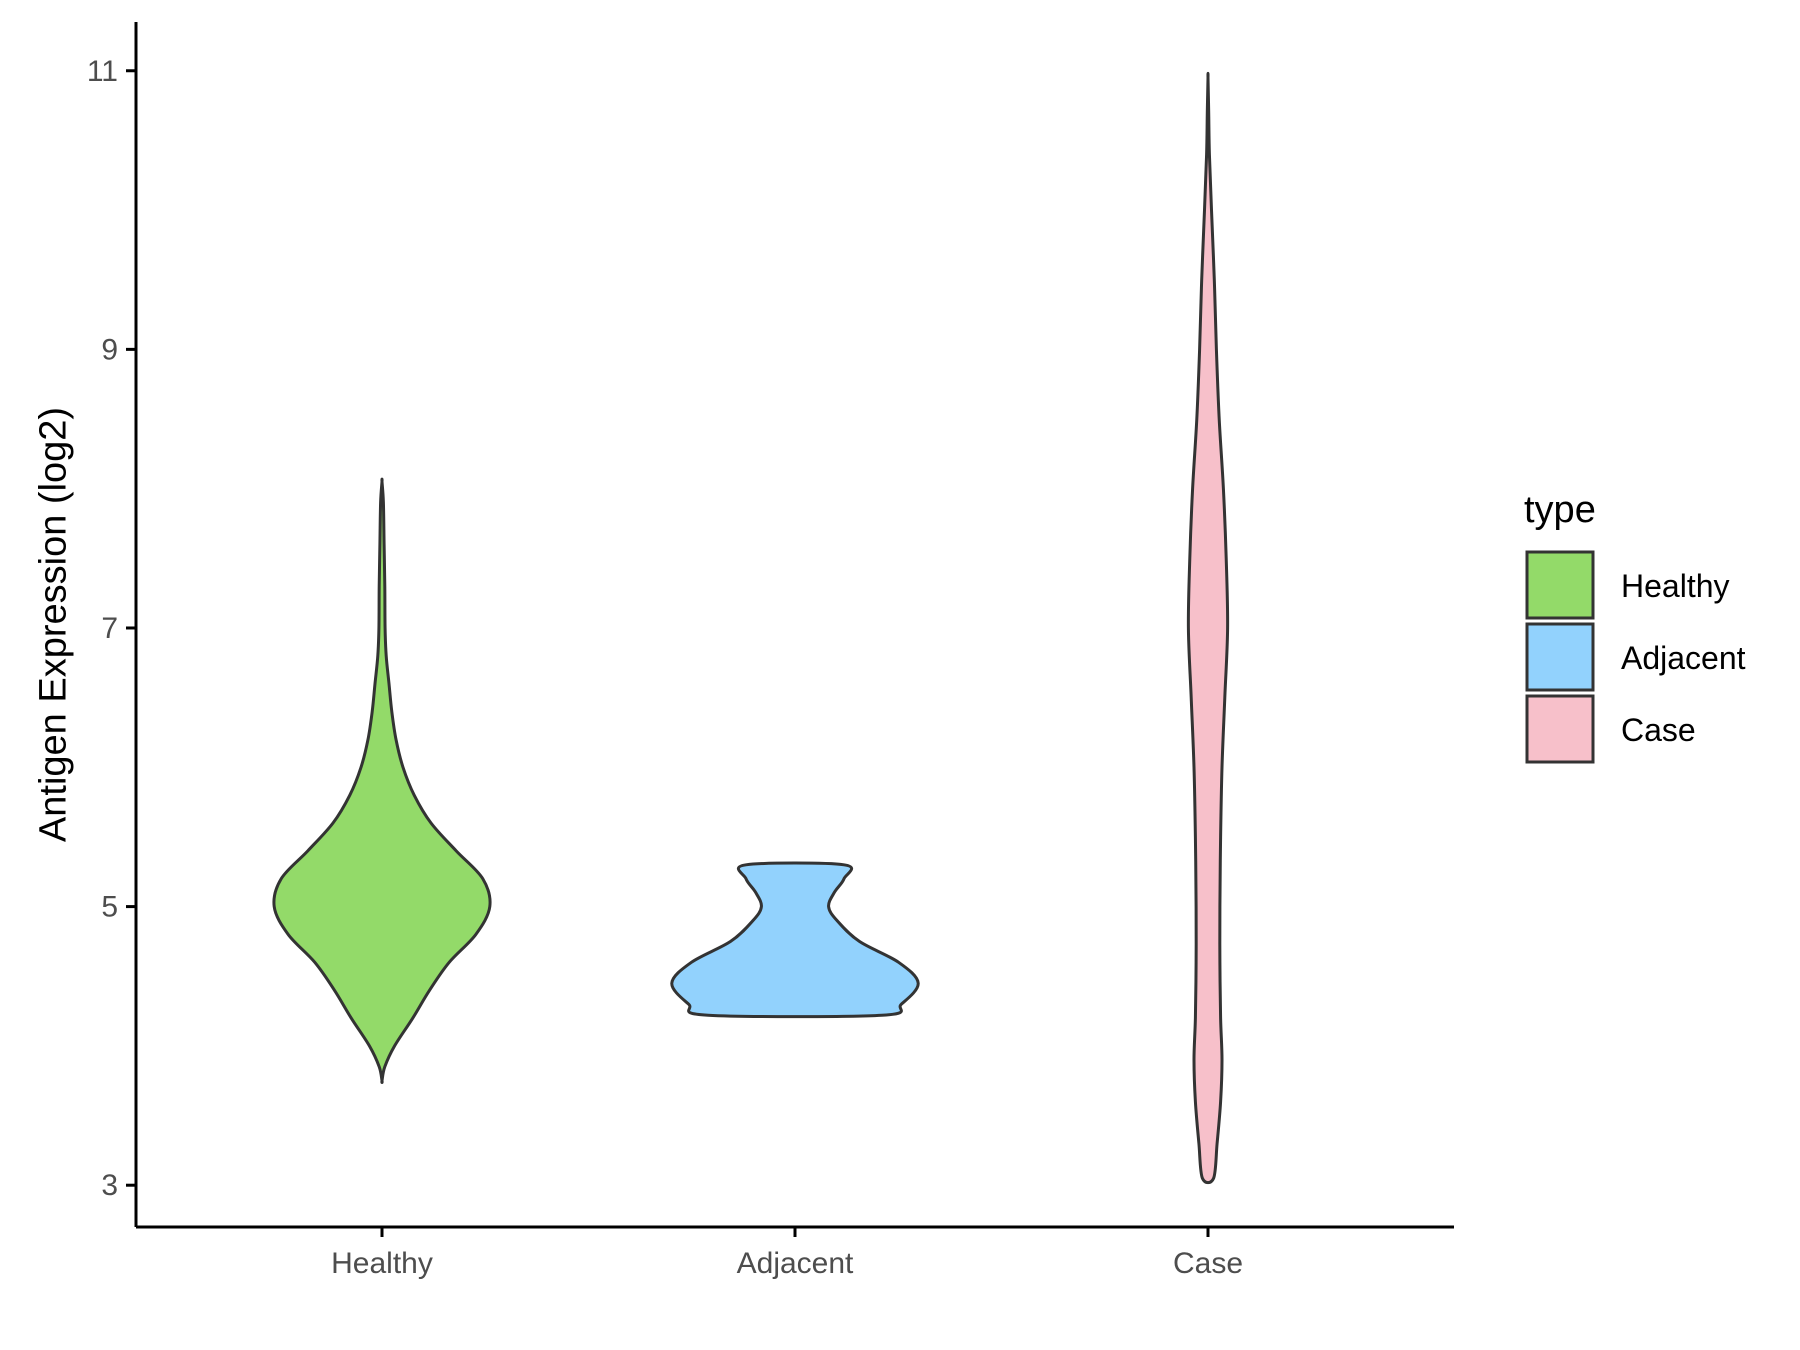 The image size is (1800, 1350). What do you see at coordinates (1560, 585) in the screenshot?
I see `legend-swatch-healthy` at bounding box center [1560, 585].